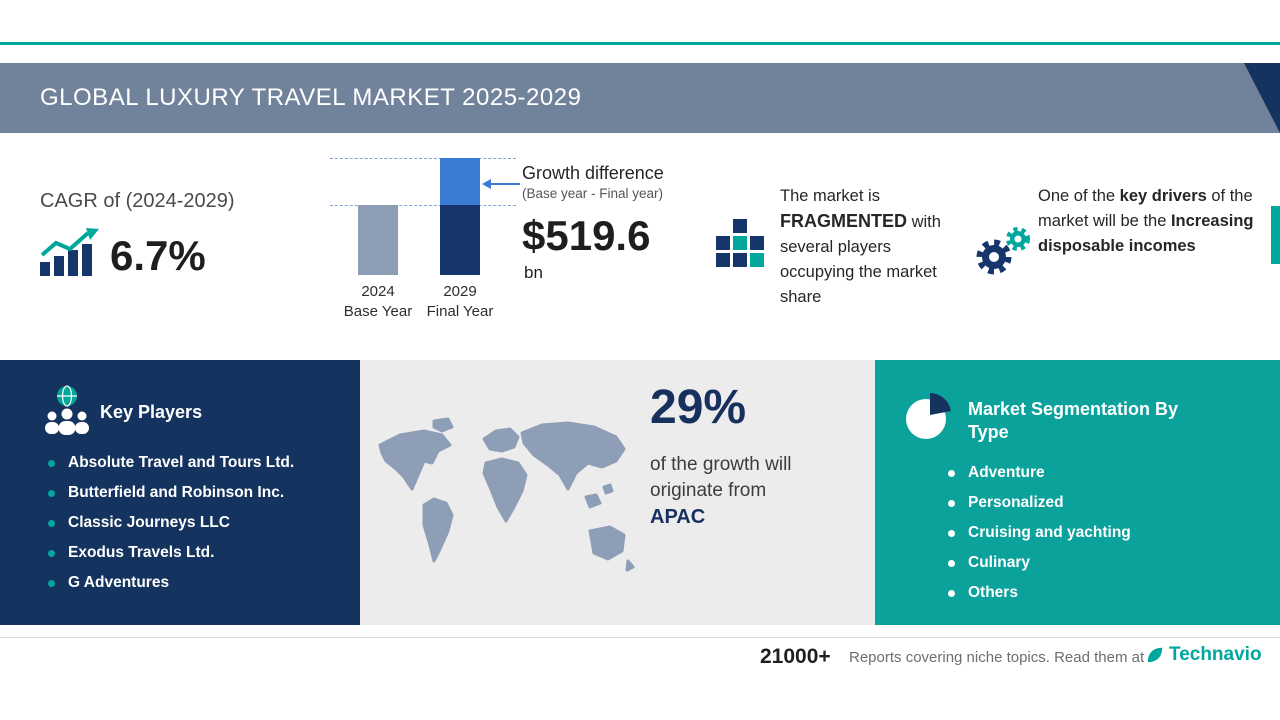 The width and height of the screenshot is (1280, 720). Describe the element at coordinates (1039, 593) in the screenshot. I see `list-item: Others` at that location.